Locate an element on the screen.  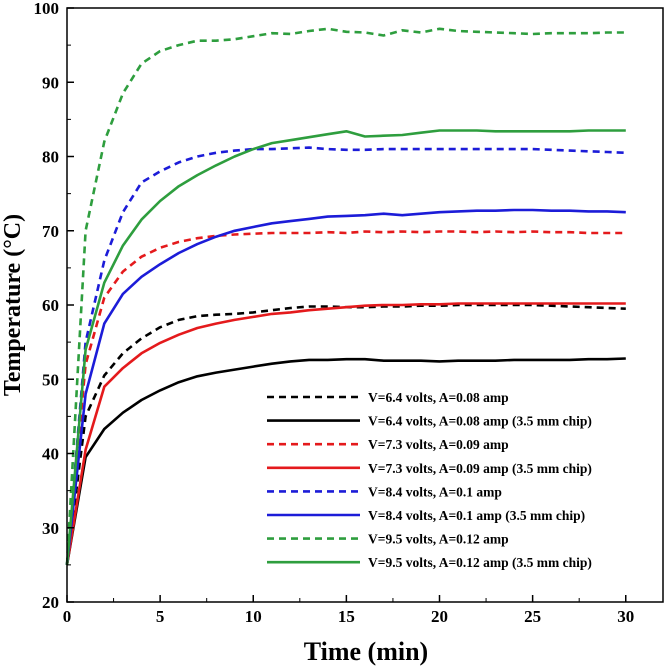
y-tick-label-7: 90 is located at coordinates (50, 82).